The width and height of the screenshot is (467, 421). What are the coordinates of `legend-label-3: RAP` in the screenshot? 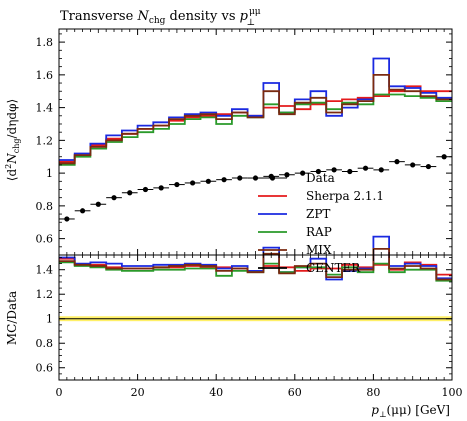 It's located at (319, 232).